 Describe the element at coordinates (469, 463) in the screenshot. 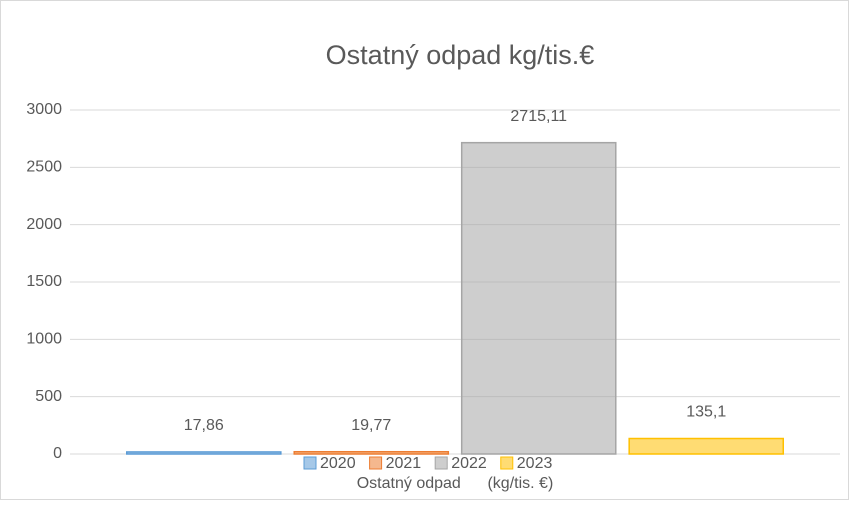

I see `legend-label: 2022` at that location.